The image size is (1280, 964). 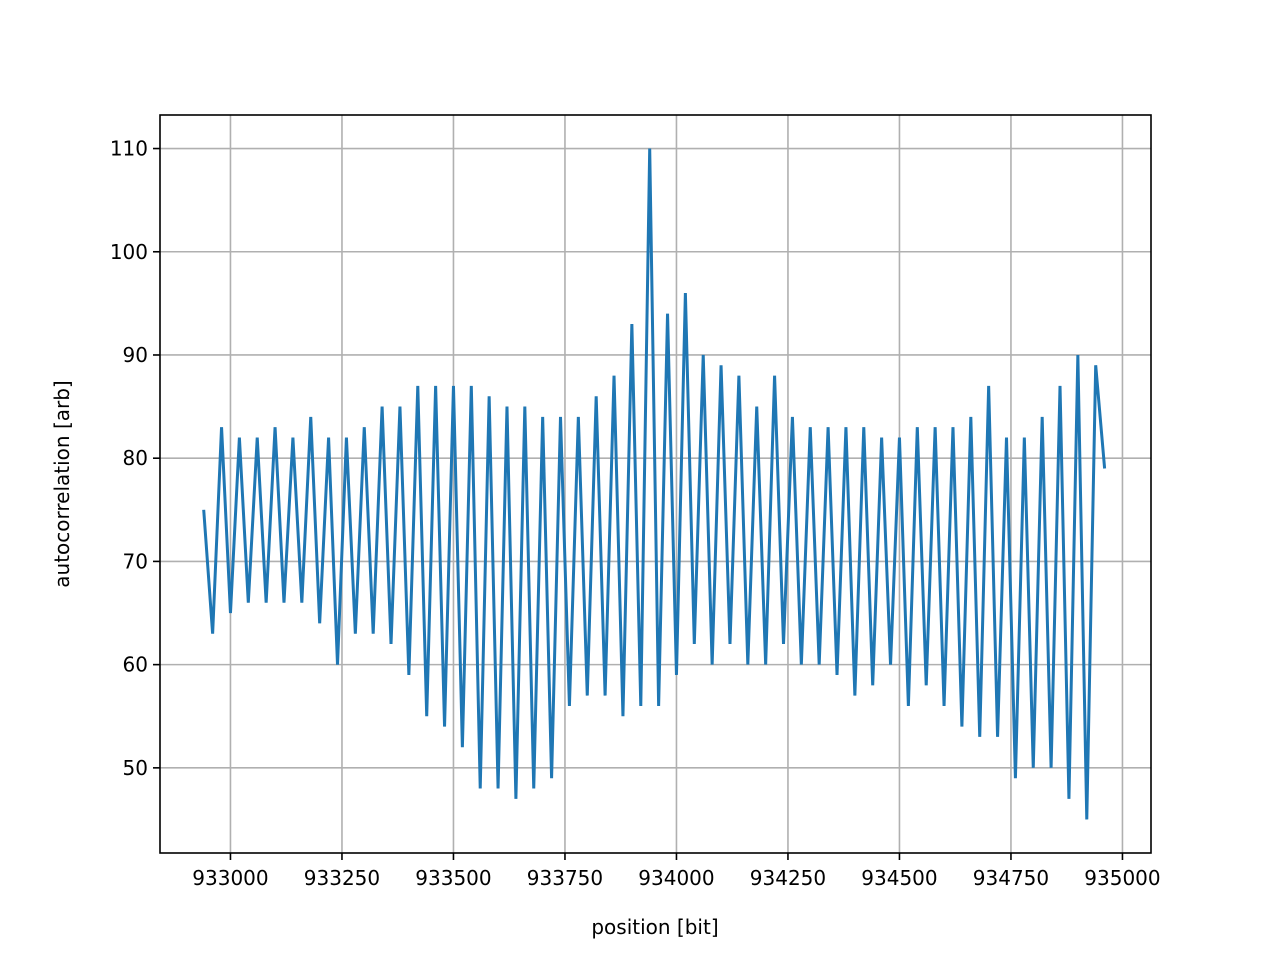 I want to click on y-tick-label: 80, so click(x=135, y=458).